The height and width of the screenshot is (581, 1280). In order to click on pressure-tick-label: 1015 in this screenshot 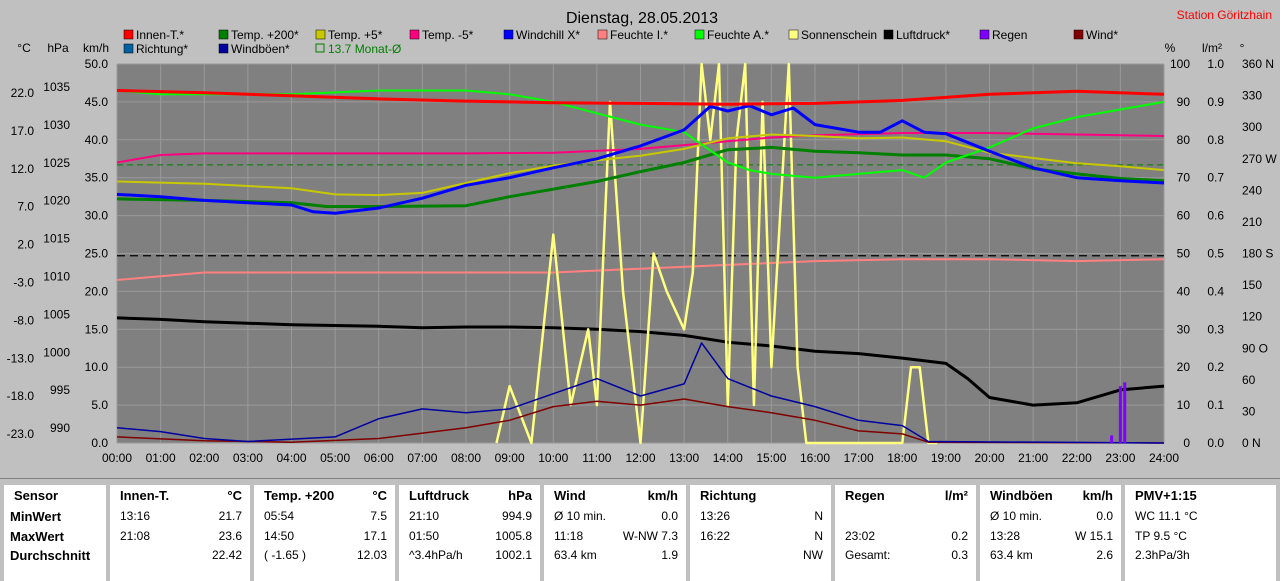, I will do `click(56, 239)`.